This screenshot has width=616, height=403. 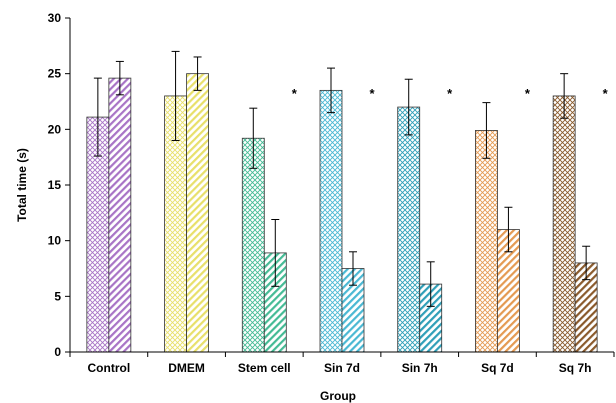 What do you see at coordinates (575, 368) in the screenshot?
I see `x-tick-label: Sq 7h` at bounding box center [575, 368].